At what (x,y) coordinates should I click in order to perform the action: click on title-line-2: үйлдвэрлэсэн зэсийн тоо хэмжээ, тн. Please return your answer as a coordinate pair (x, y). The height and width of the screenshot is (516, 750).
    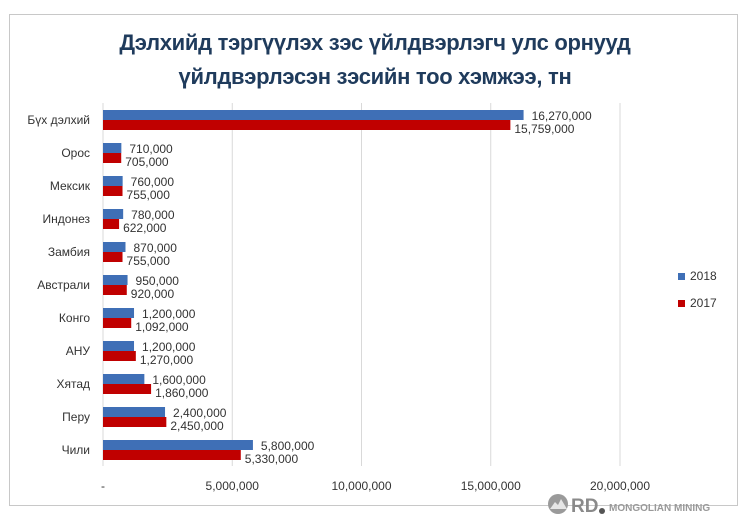
    Looking at the image, I should click on (375, 76).